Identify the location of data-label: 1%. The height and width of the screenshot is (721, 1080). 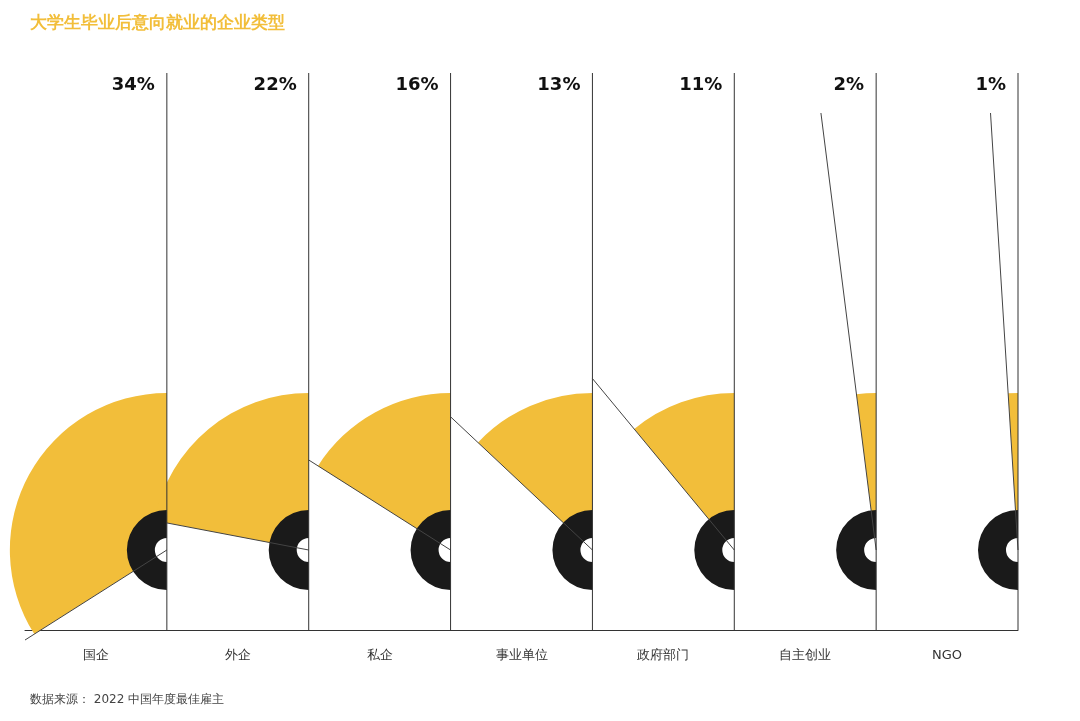
(990, 83).